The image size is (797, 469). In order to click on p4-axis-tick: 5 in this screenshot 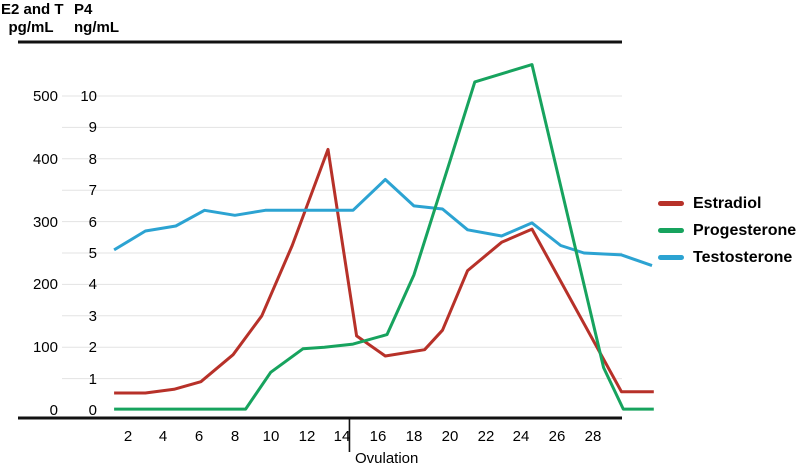, I will do `click(92, 253)`.